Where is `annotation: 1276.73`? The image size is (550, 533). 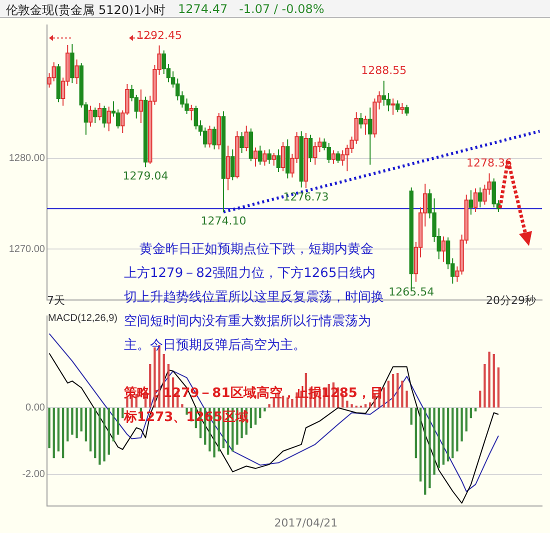 annotation: 1276.73 is located at coordinates (306, 197).